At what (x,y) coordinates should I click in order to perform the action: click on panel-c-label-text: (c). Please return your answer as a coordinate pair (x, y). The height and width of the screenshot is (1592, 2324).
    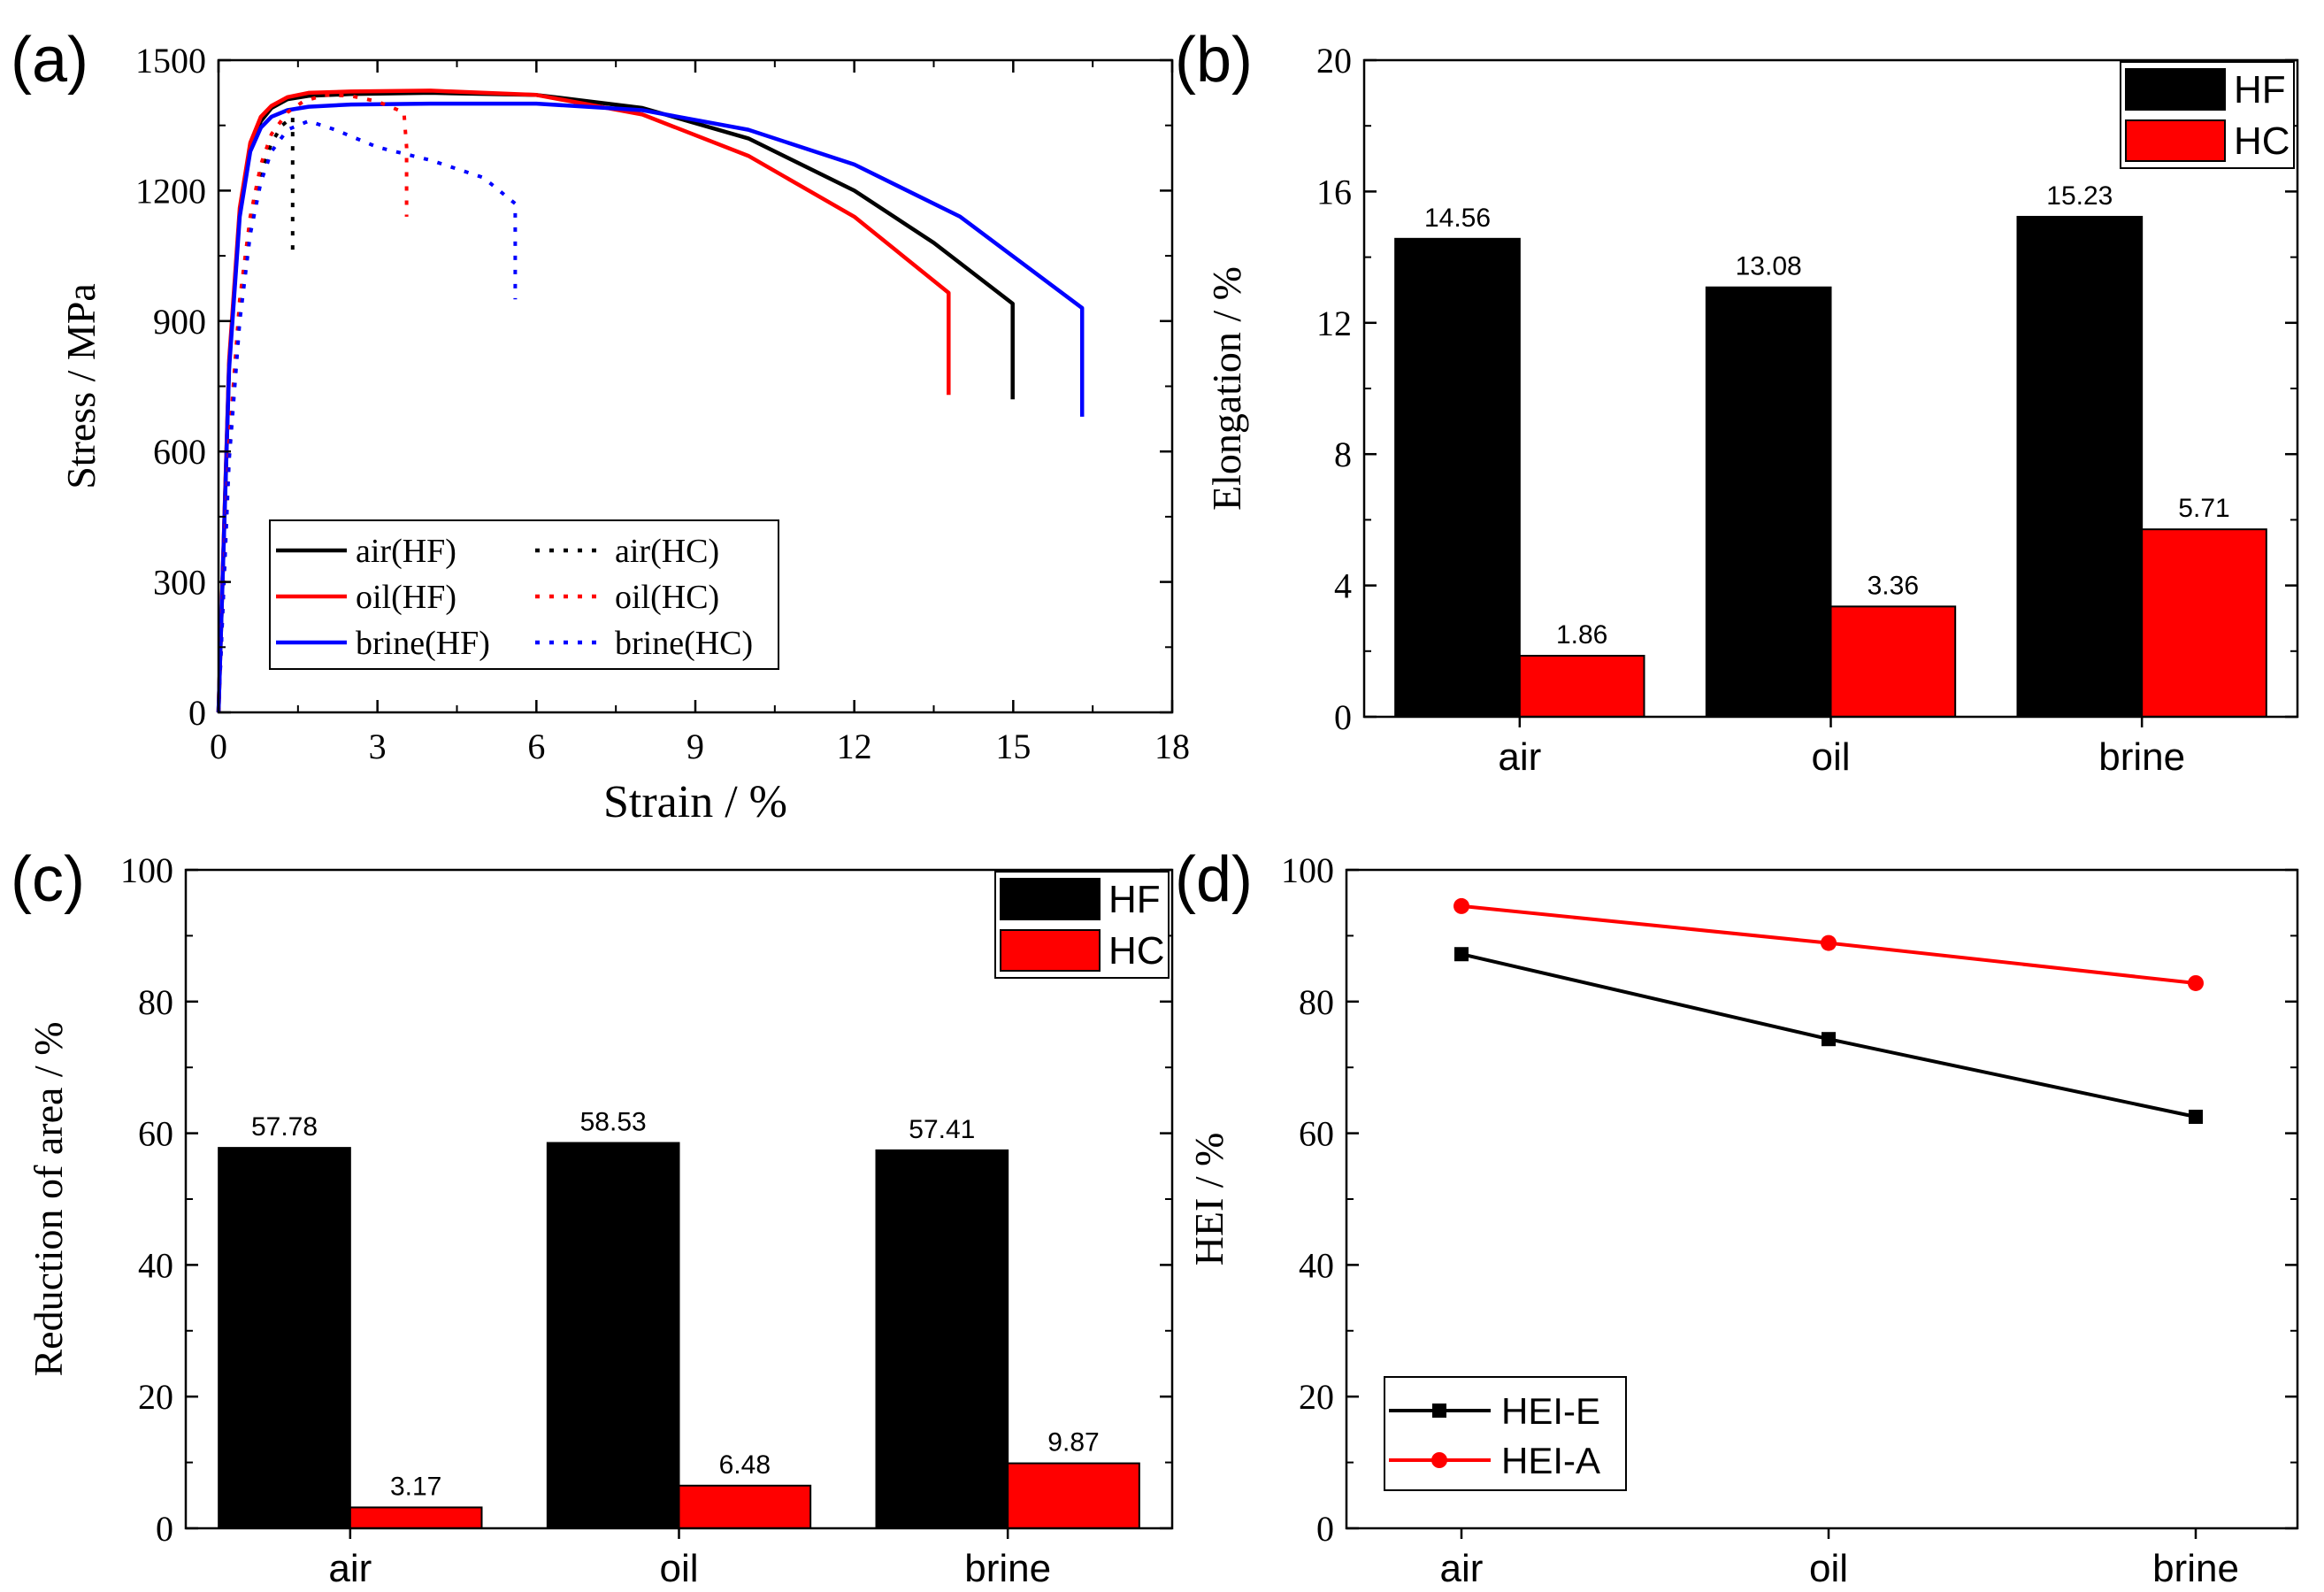
    Looking at the image, I should click on (48, 879).